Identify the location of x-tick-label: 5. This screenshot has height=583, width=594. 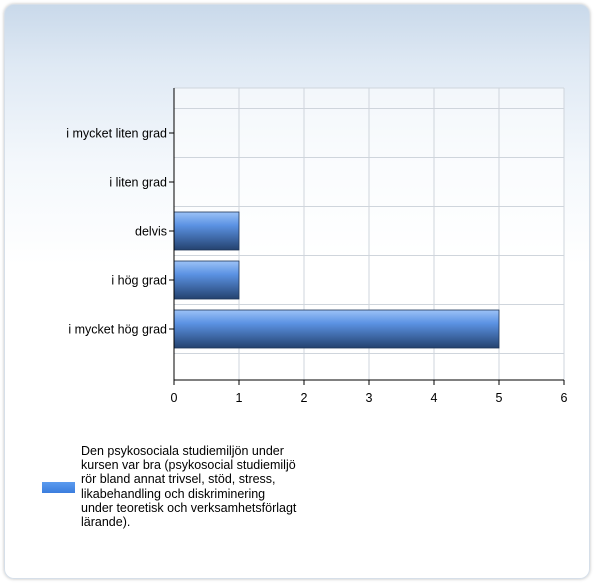
(499, 398).